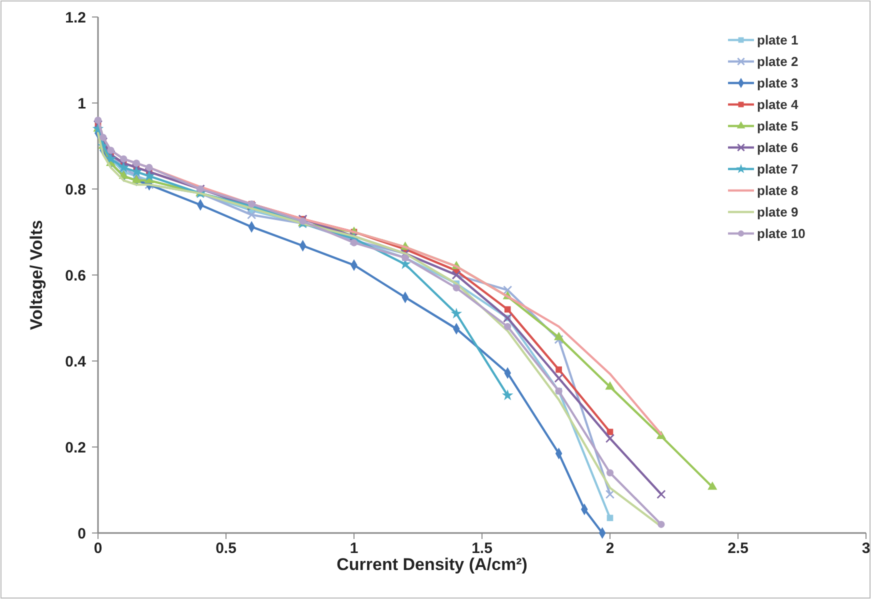 The width and height of the screenshot is (871, 599). What do you see at coordinates (777, 169) in the screenshot?
I see `legend-label: plate 7` at bounding box center [777, 169].